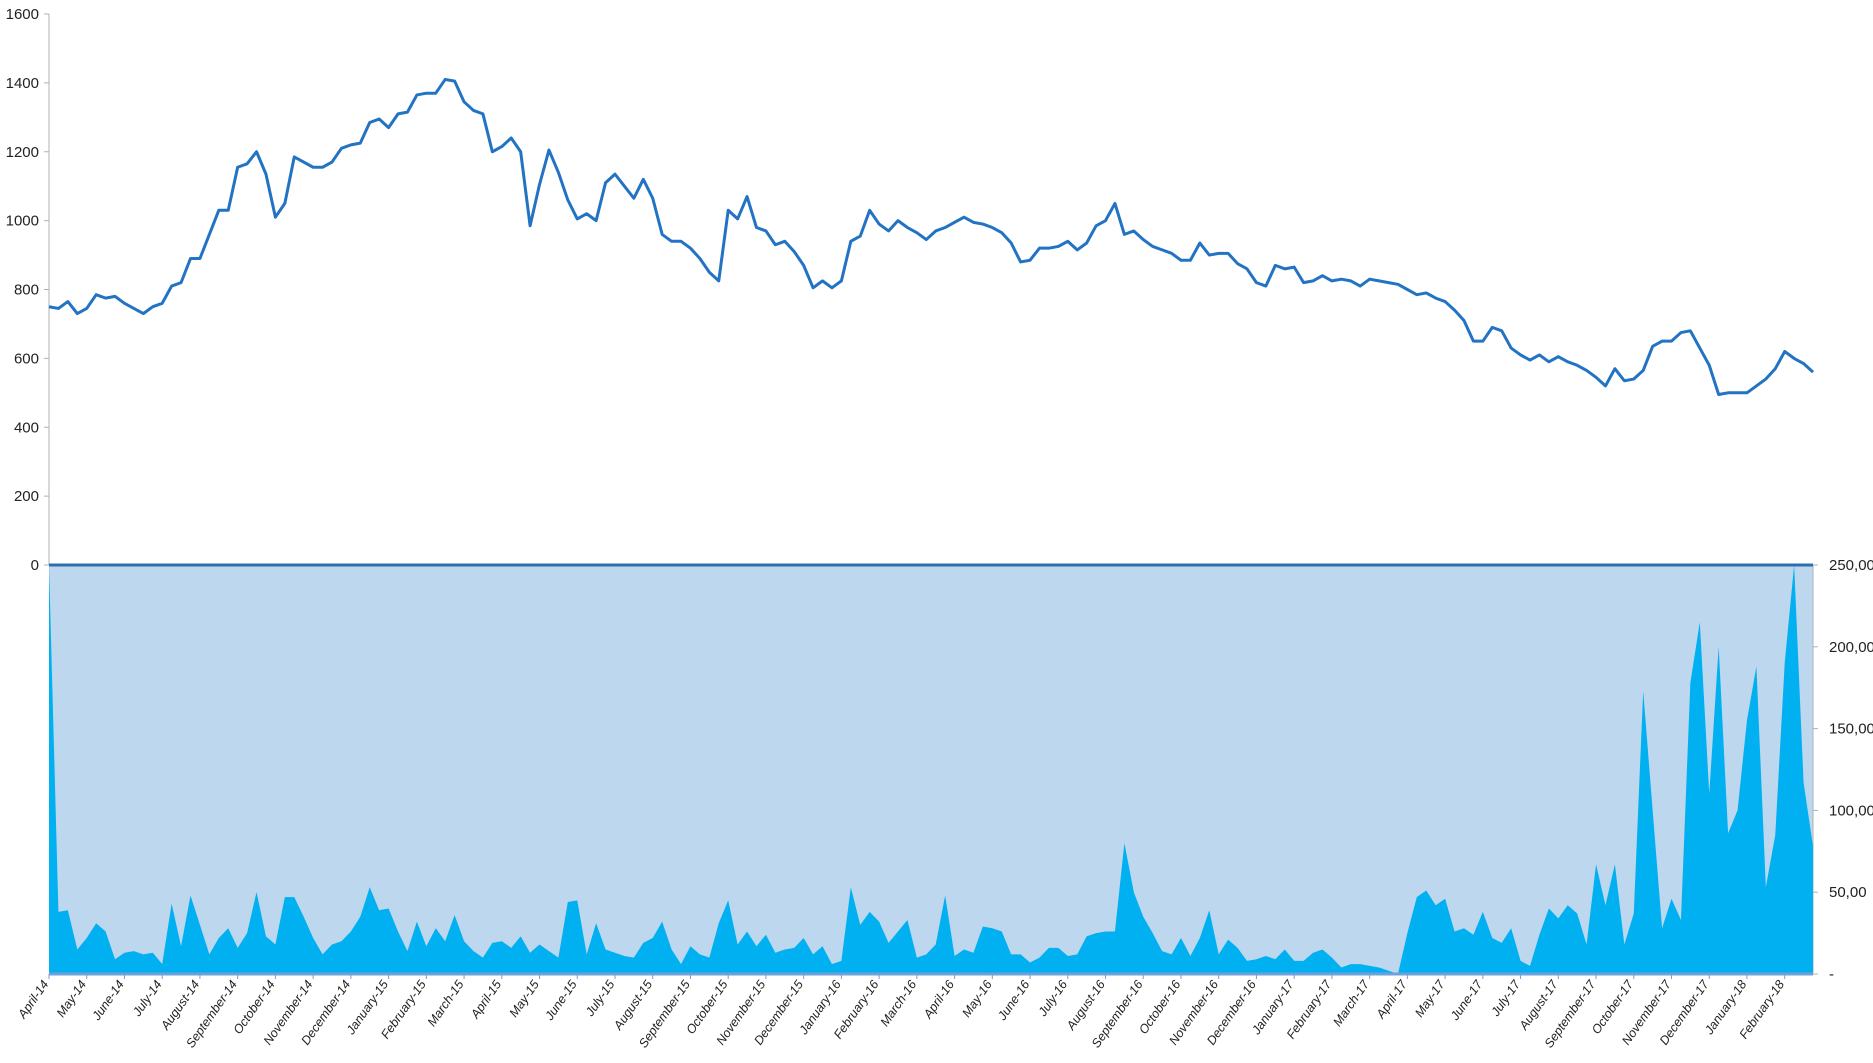 The width and height of the screenshot is (1873, 1063). What do you see at coordinates (147, 999) in the screenshot?
I see `x-tick-label: July-14` at bounding box center [147, 999].